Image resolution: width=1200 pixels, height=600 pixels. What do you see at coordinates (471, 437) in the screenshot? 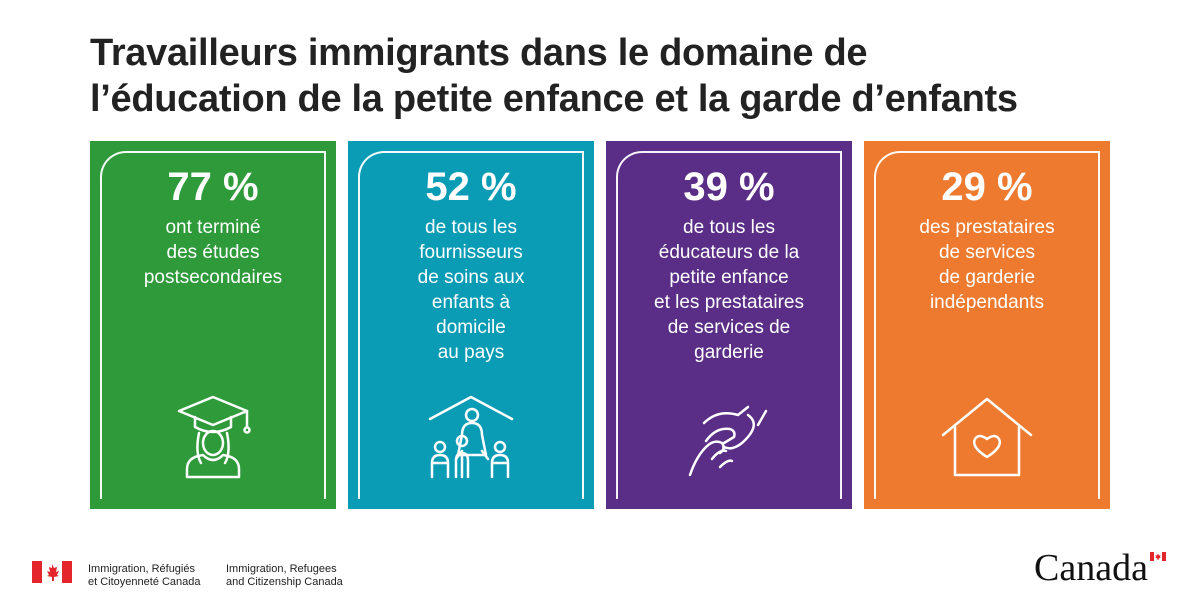
I see `family-home-icon` at bounding box center [471, 437].